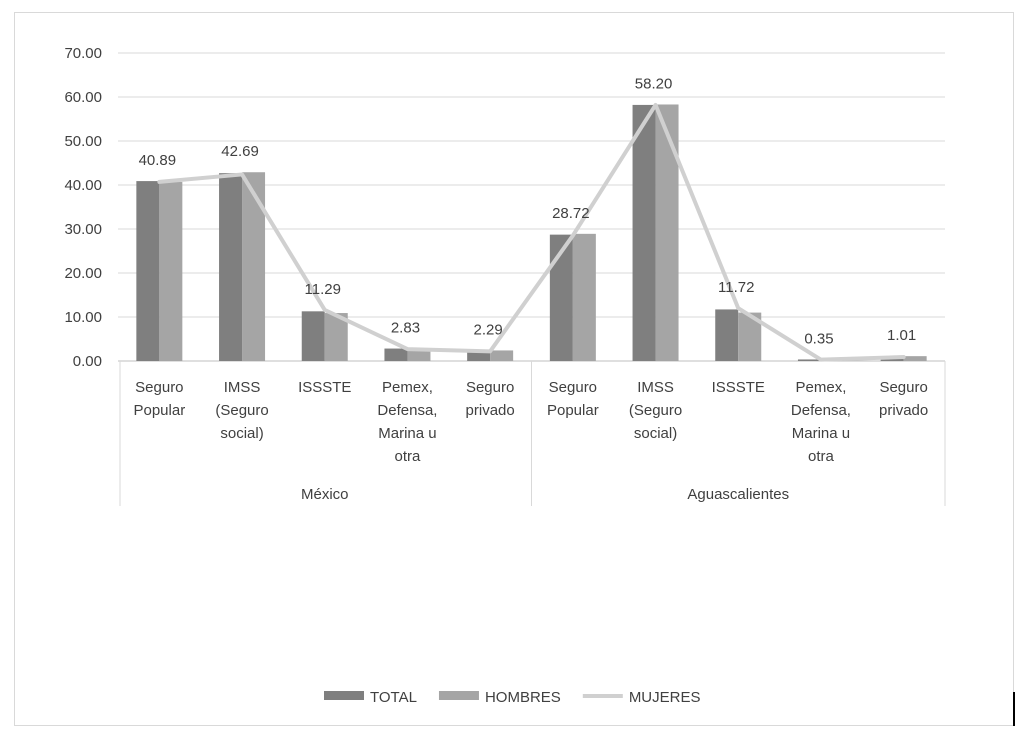 This screenshot has width=1035, height=739. I want to click on y-tick-label: 10.00, so click(83, 317).